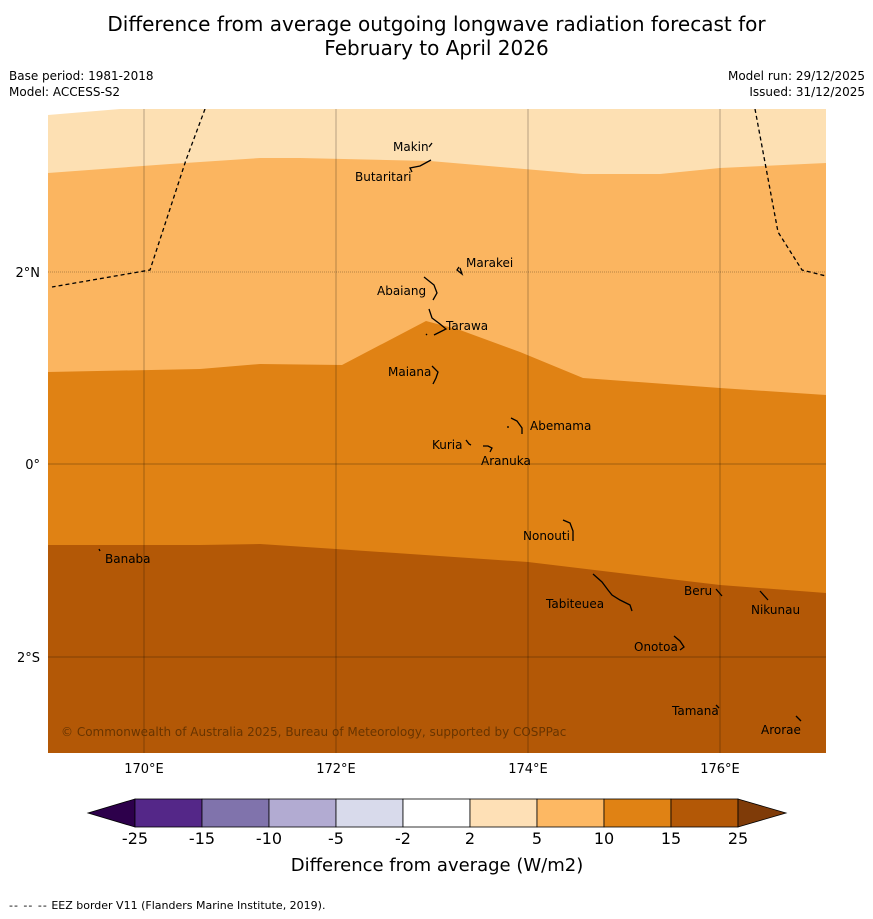 Image resolution: width=873 pixels, height=919 pixels. Describe the element at coordinates (656, 647) in the screenshot. I see `label-onotoa: Onotoa` at that location.